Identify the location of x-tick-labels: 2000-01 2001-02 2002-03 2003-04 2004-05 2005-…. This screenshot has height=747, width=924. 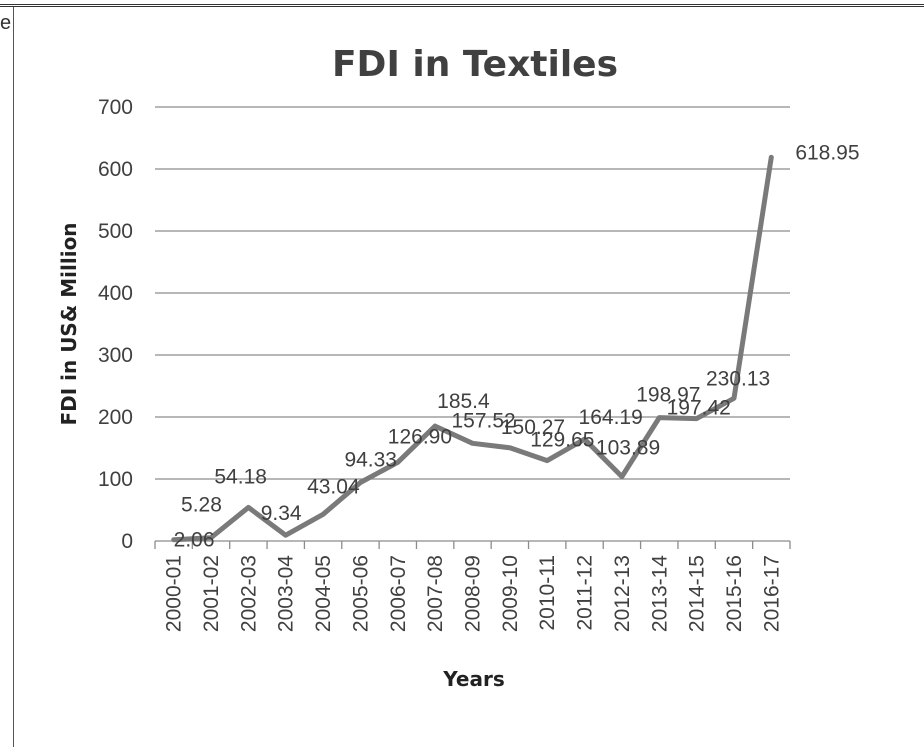
(473, 593).